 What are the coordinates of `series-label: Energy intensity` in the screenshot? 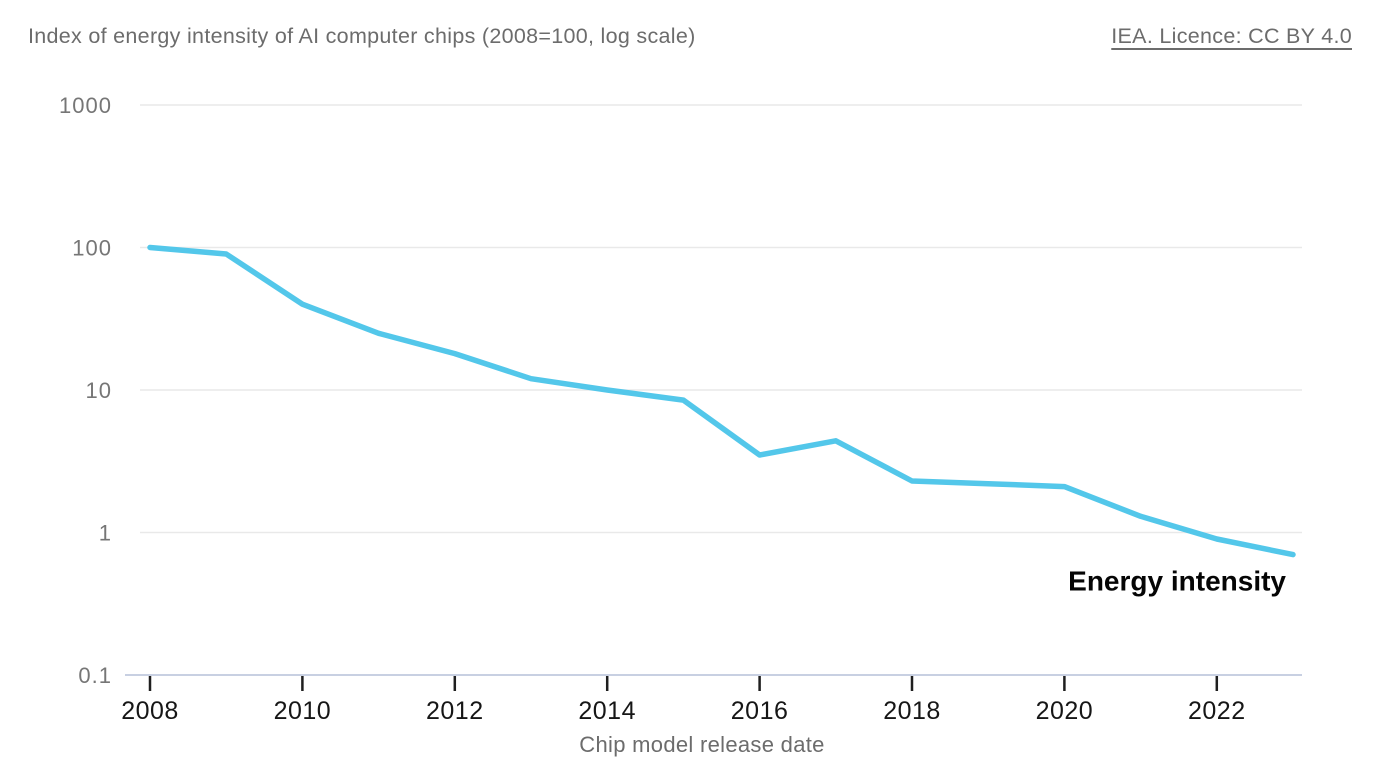 It's located at (1177, 581).